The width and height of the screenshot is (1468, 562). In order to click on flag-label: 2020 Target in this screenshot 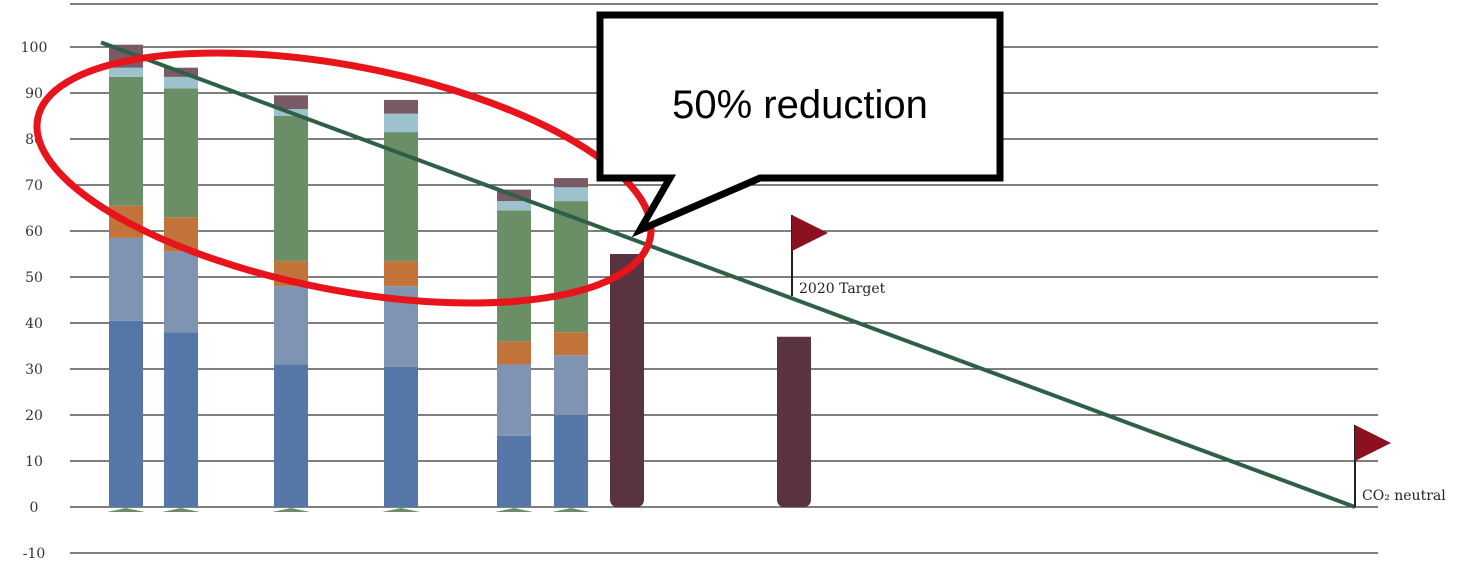, I will do `click(842, 289)`.